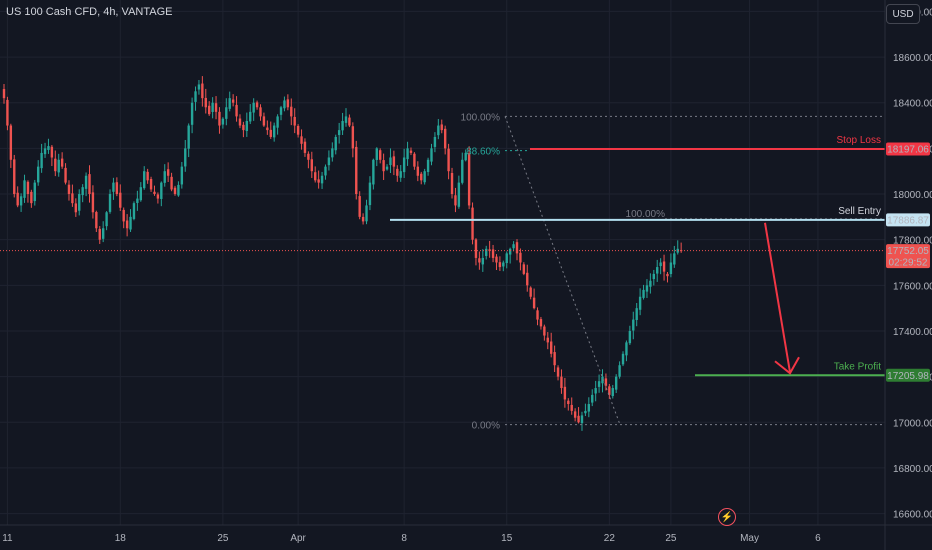 The width and height of the screenshot is (932, 550). I want to click on x-axis-bg, so click(442, 537).